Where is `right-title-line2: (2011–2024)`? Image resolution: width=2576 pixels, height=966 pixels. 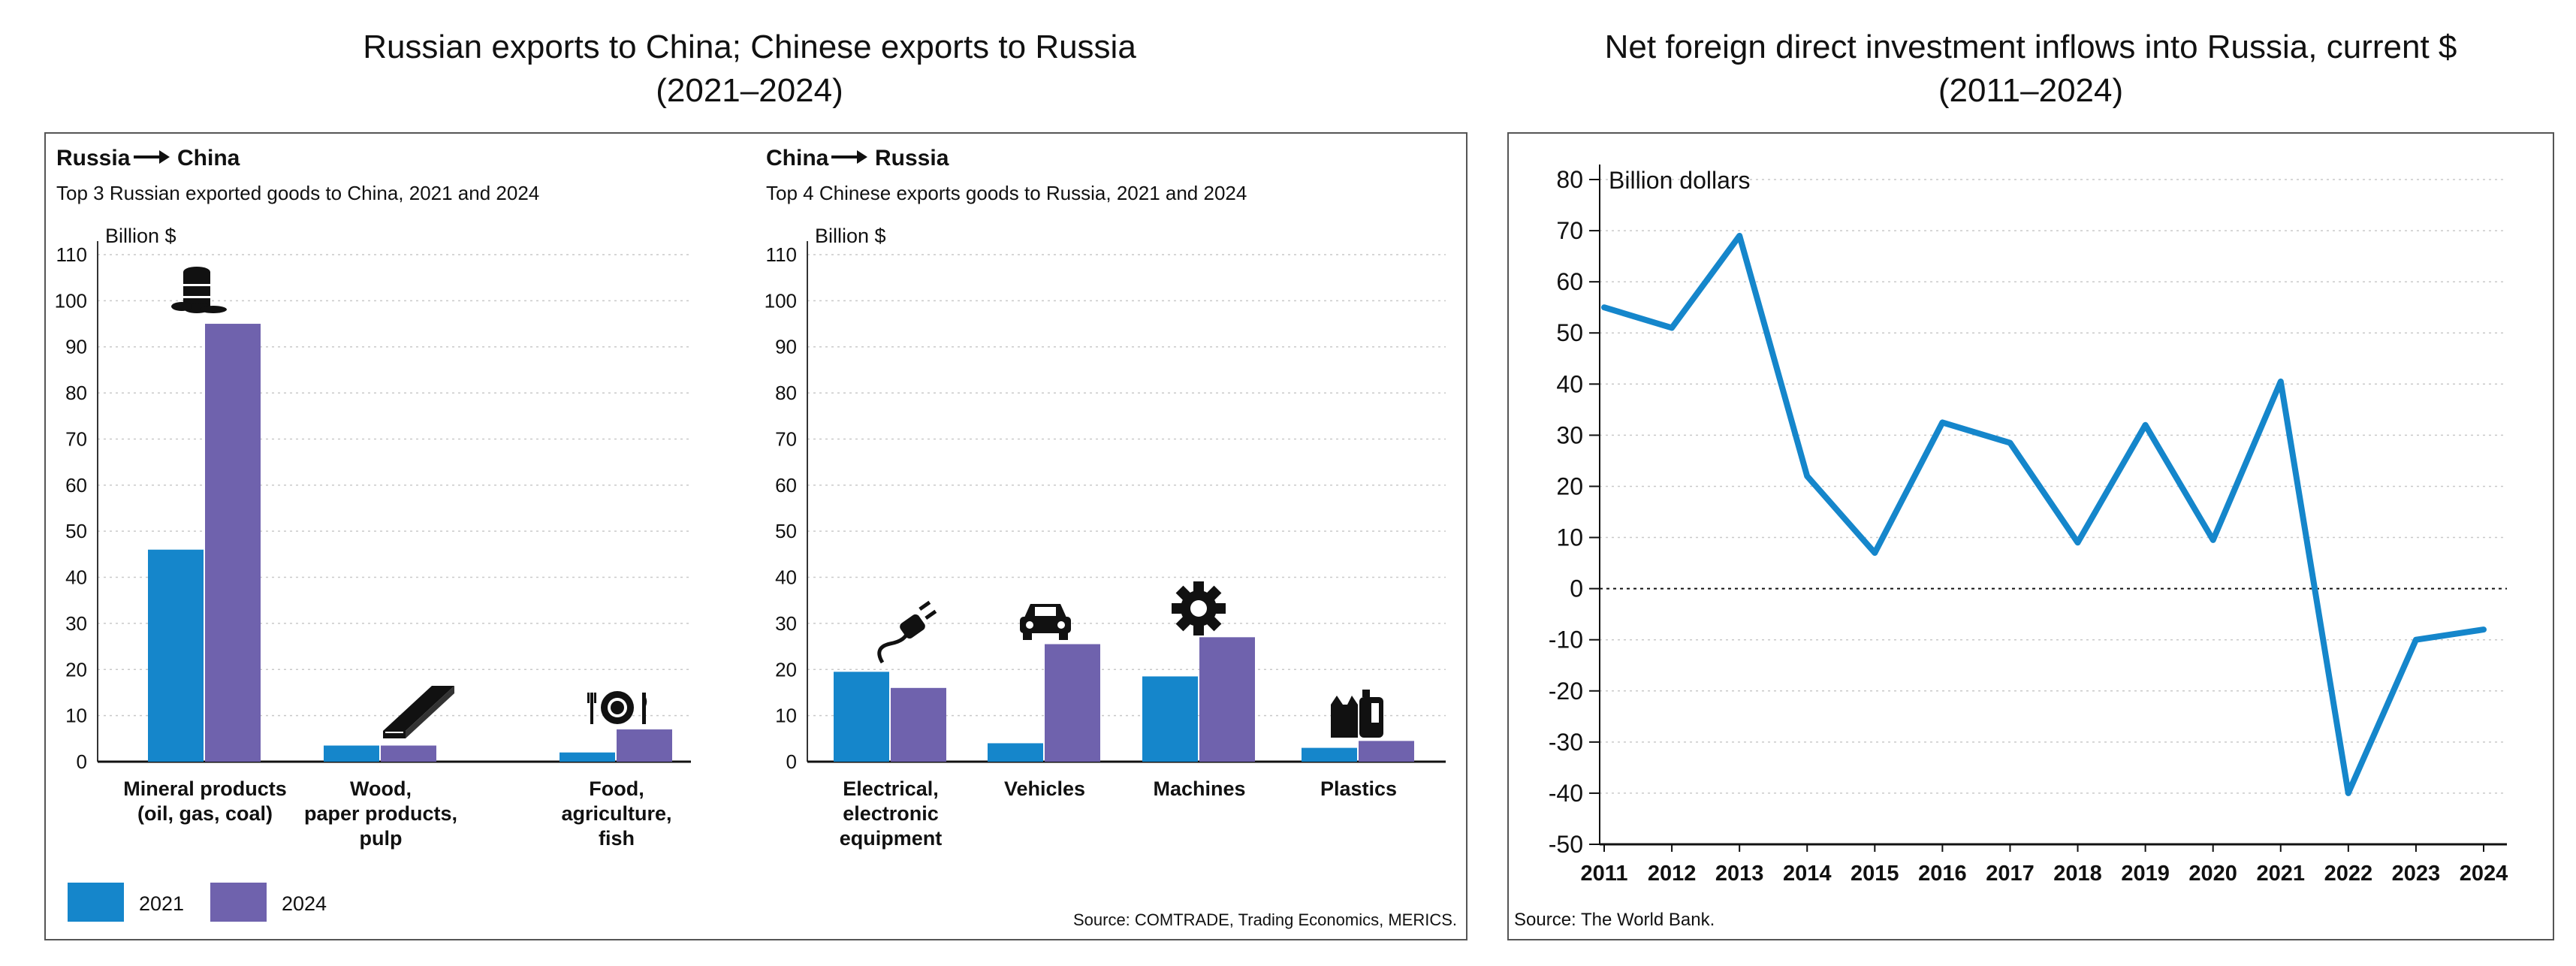 right-title-line2: (2011–2024) is located at coordinates (2031, 90).